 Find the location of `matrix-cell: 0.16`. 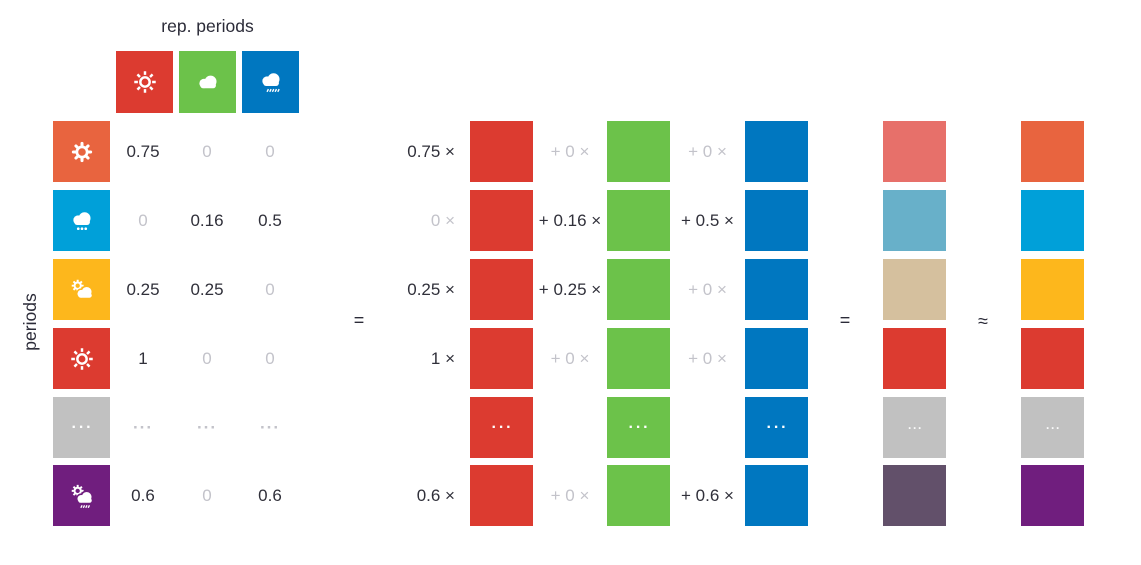

matrix-cell: 0.16 is located at coordinates (207, 220).